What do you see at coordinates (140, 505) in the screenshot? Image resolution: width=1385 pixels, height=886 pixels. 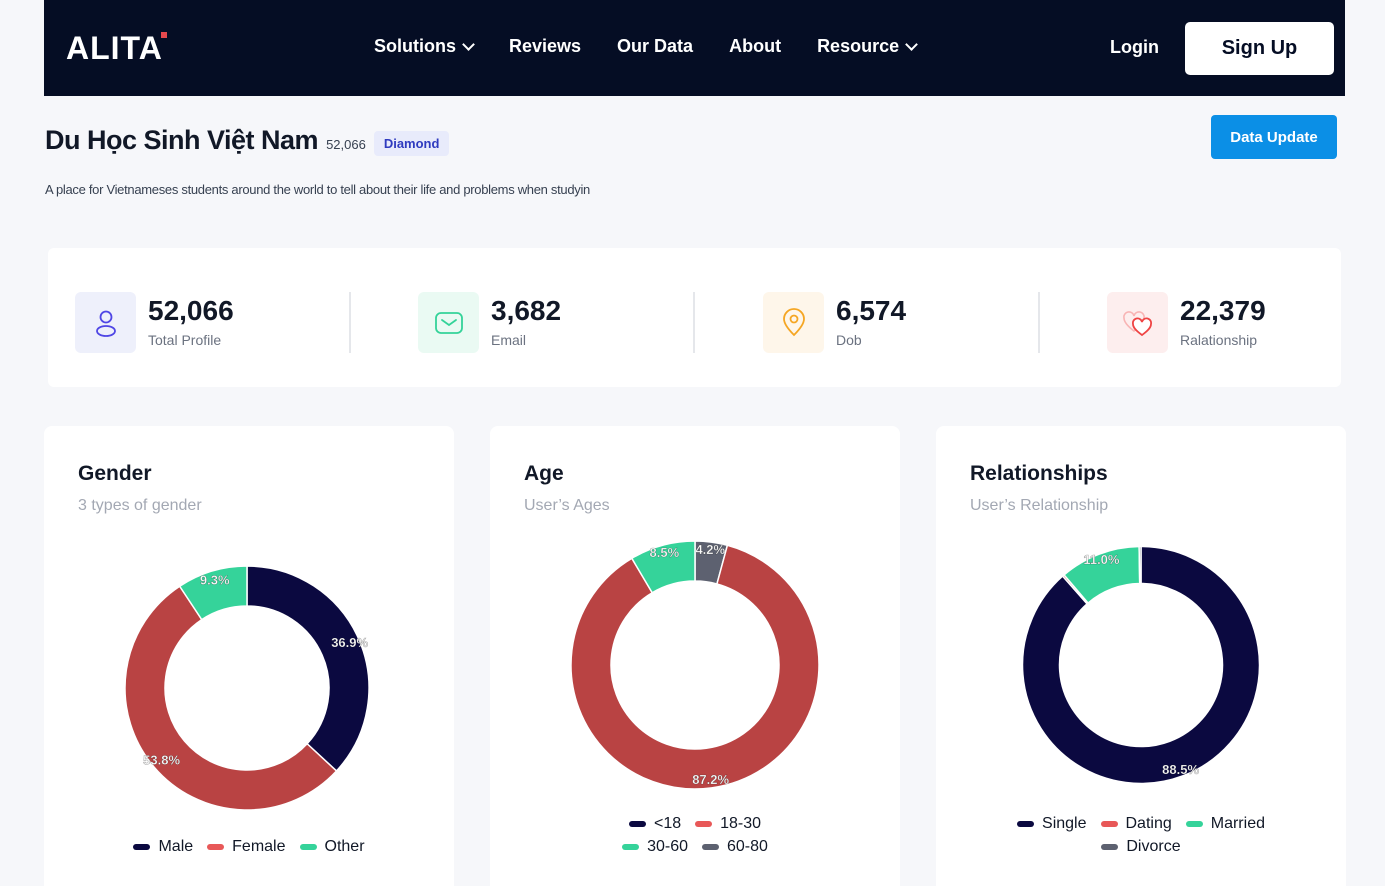 I see `card-subtitle: 3 types of gender` at bounding box center [140, 505].